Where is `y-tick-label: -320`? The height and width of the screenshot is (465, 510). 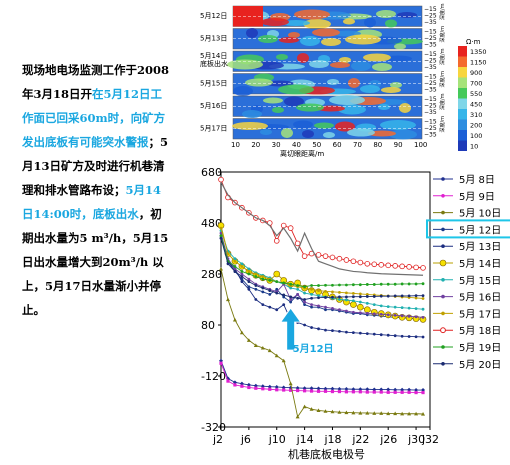 y-tick-label: -320 is located at coordinates (213, 427).